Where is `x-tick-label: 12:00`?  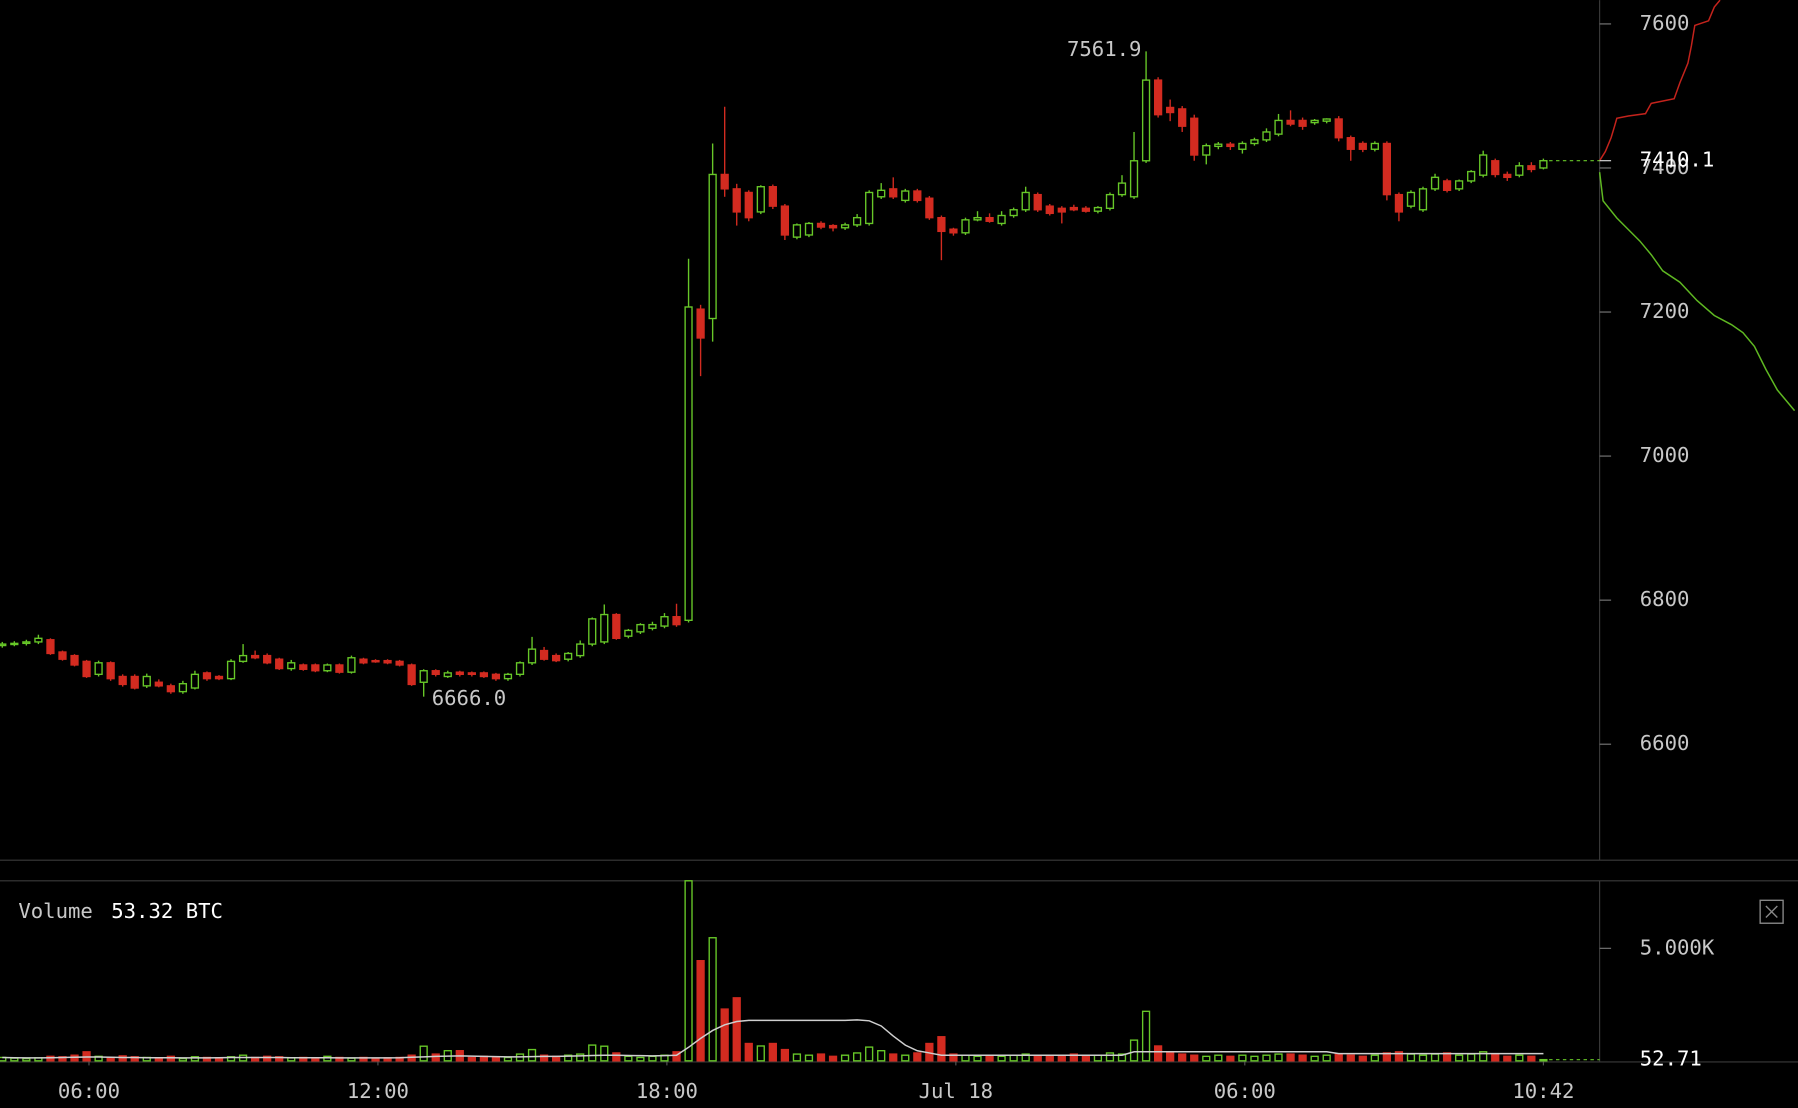 x-tick-label: 12:00 is located at coordinates (378, 1091).